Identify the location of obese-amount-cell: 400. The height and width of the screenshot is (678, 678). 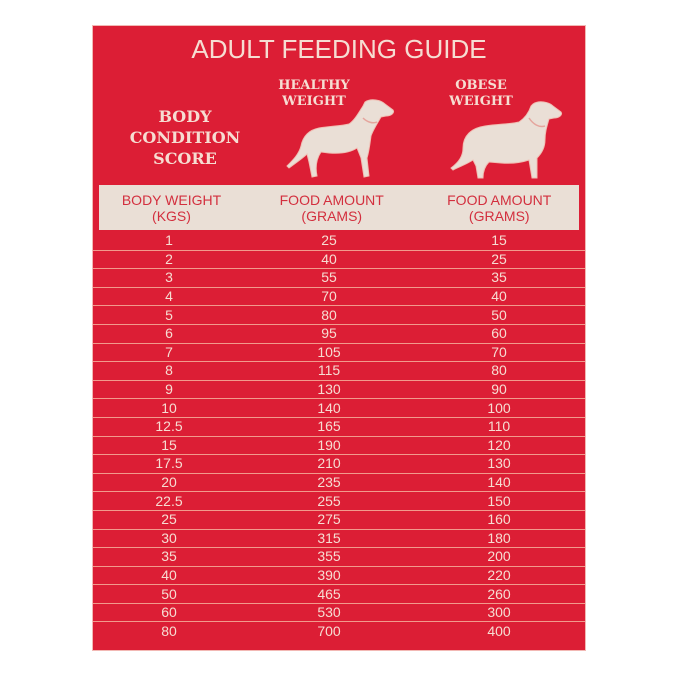
(499, 630).